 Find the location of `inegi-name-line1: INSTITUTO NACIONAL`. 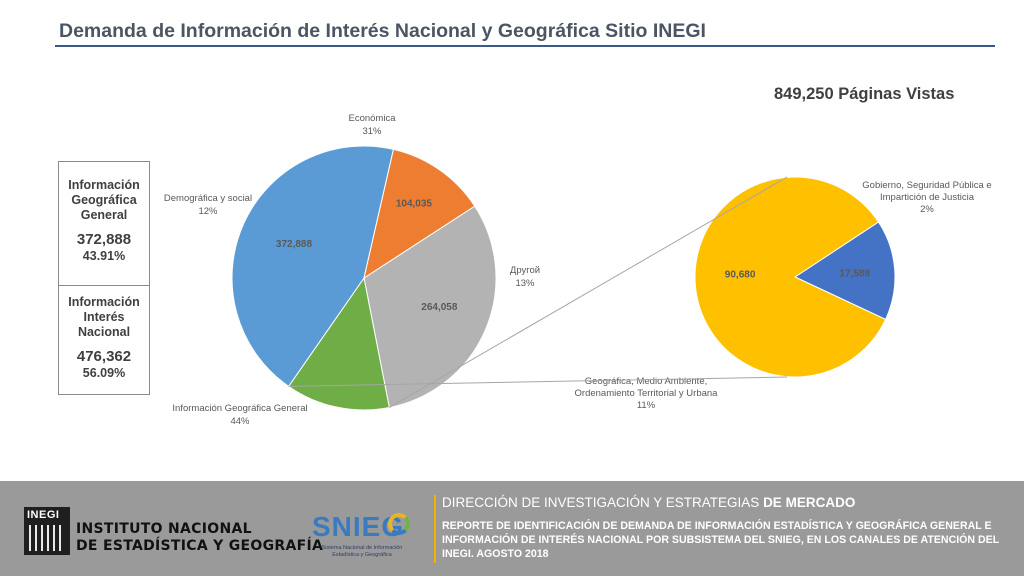

inegi-name-line1: INSTITUTO NACIONAL is located at coordinates (164, 529).